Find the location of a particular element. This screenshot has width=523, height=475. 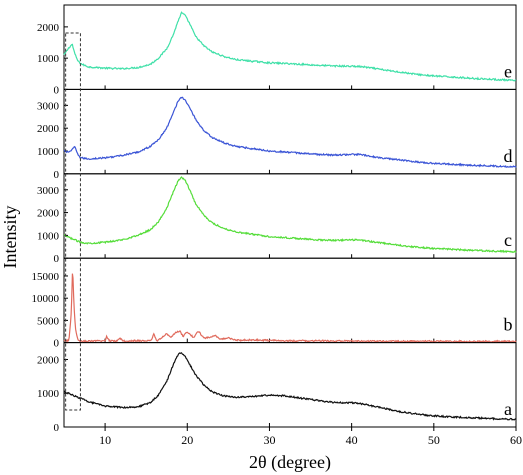

highlight-box is located at coordinates (73, 221).